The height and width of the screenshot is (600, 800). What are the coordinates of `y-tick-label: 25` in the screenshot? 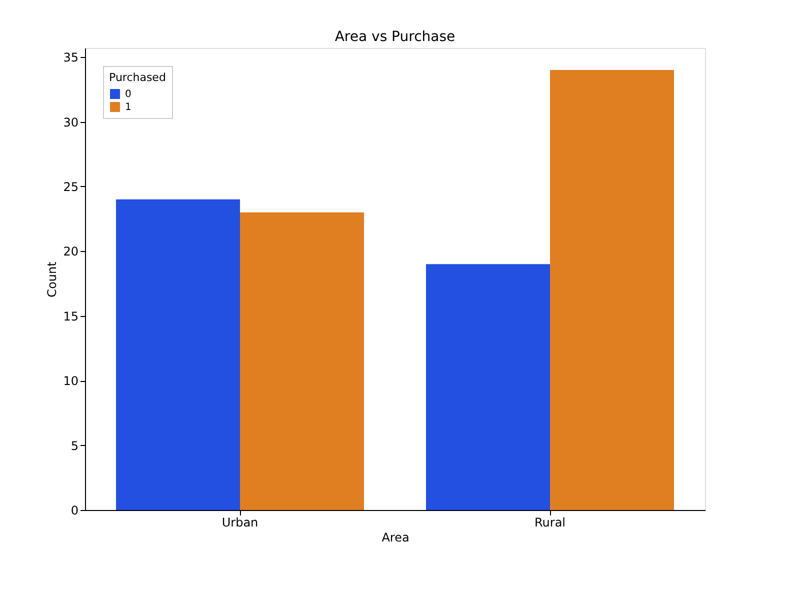 It's located at (70, 187).